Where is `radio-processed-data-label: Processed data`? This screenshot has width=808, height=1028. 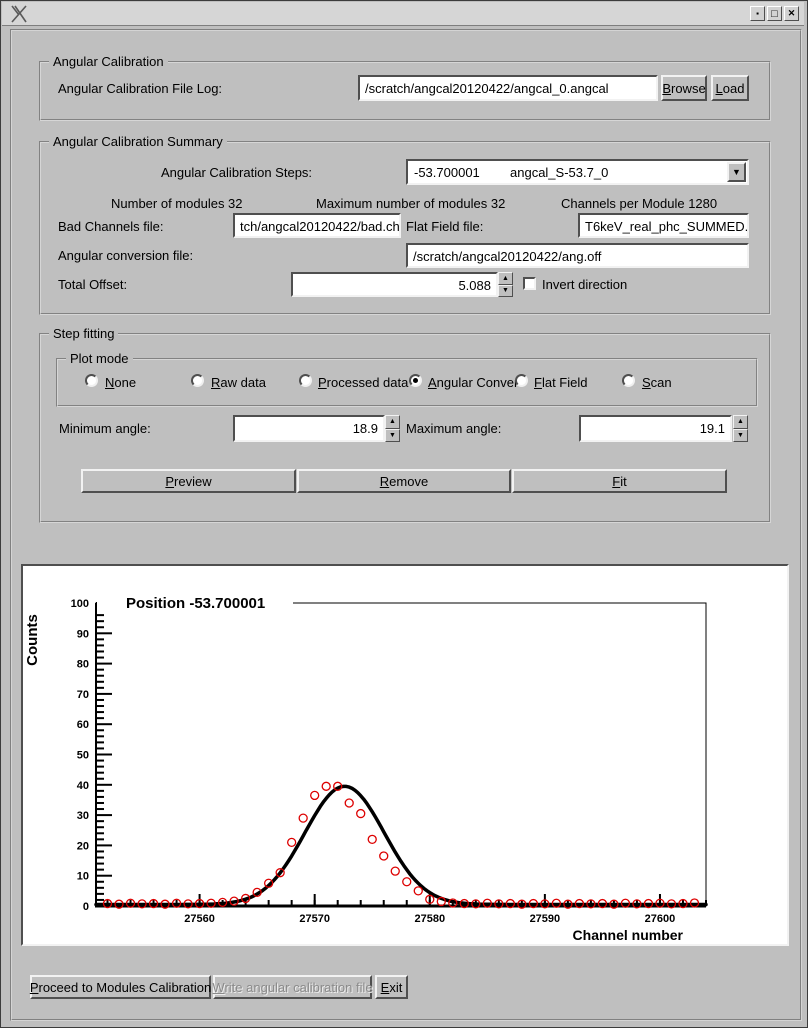
radio-processed-data-label: Processed data is located at coordinates (363, 382).